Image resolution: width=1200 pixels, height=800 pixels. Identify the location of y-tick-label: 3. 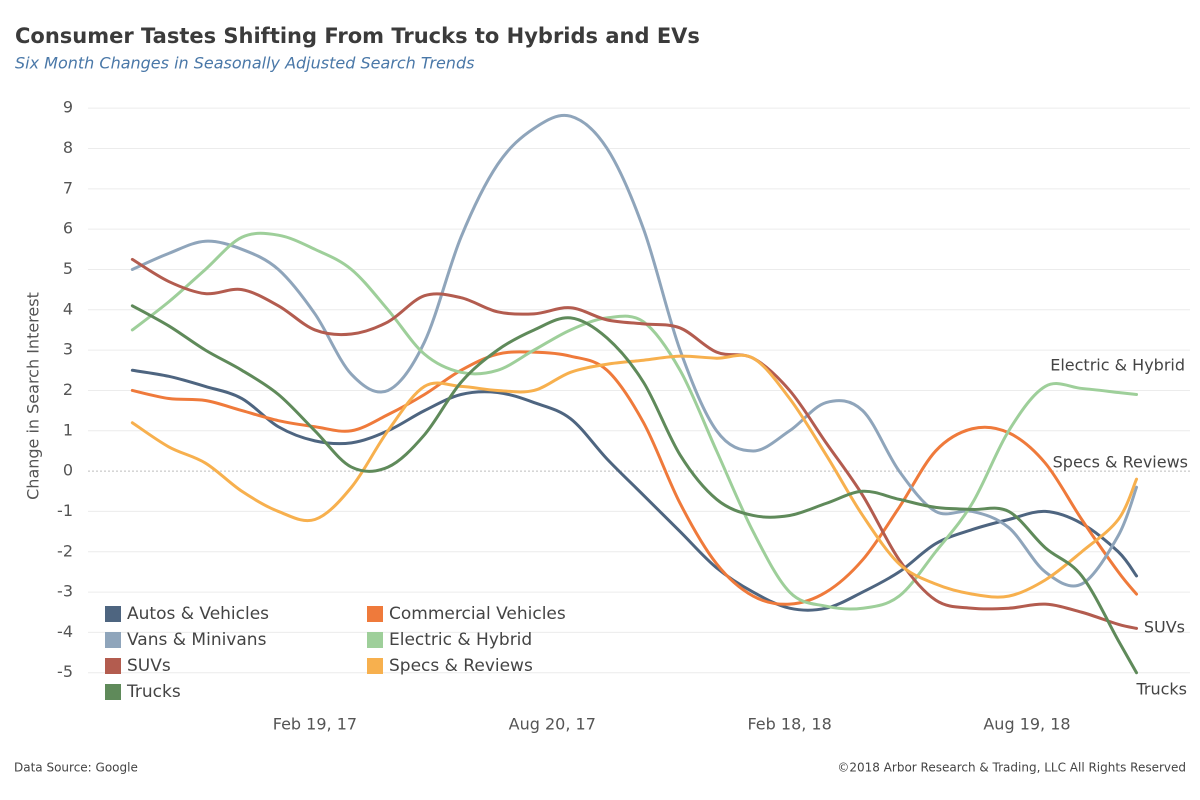
(68, 349).